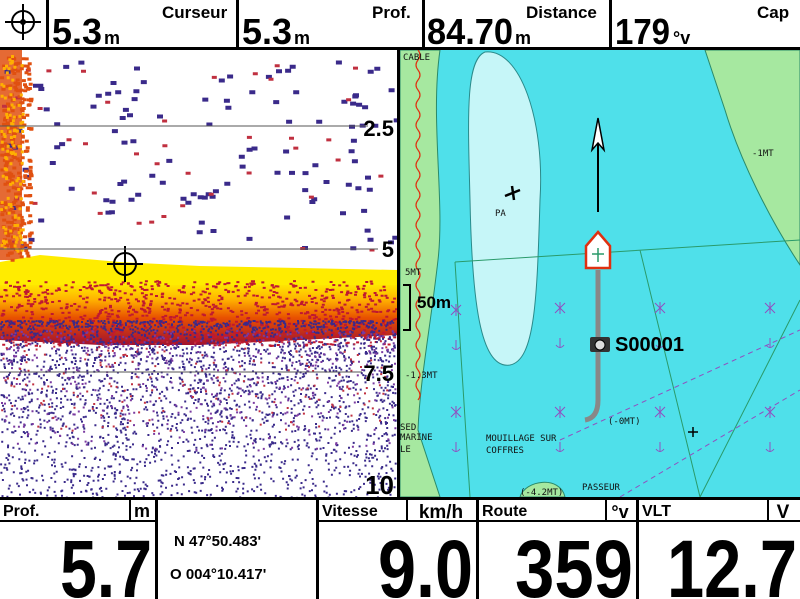 This screenshot has height=599, width=800. Describe the element at coordinates (624, 422) in the screenshot. I see `map-label: (-0MT)` at that location.